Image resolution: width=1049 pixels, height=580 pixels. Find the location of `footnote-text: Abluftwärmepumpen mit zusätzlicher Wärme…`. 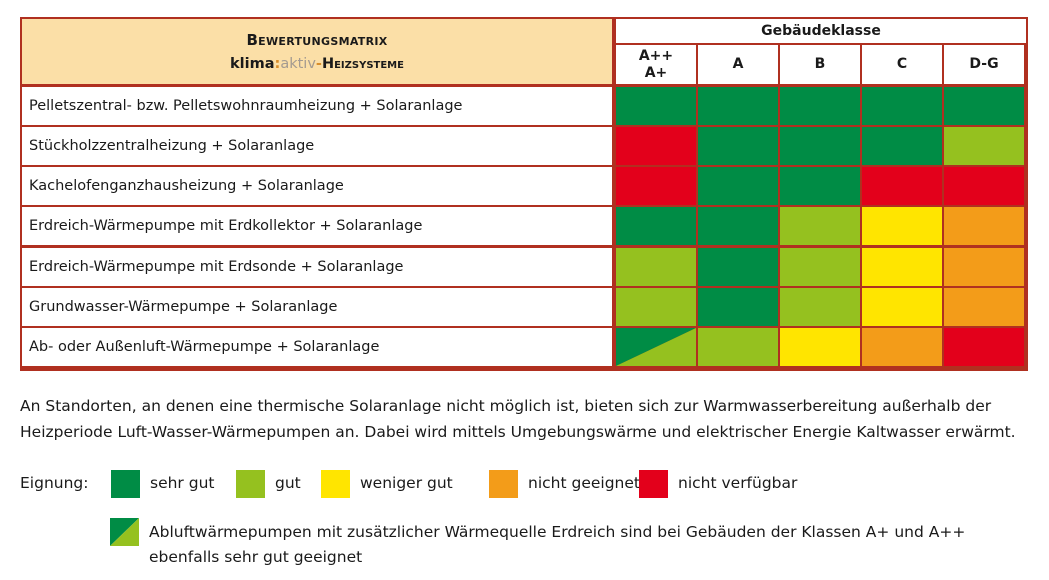

footnote-text: Abluftwärmepumpen mit zusätzlicher Wärme… is located at coordinates (557, 544).